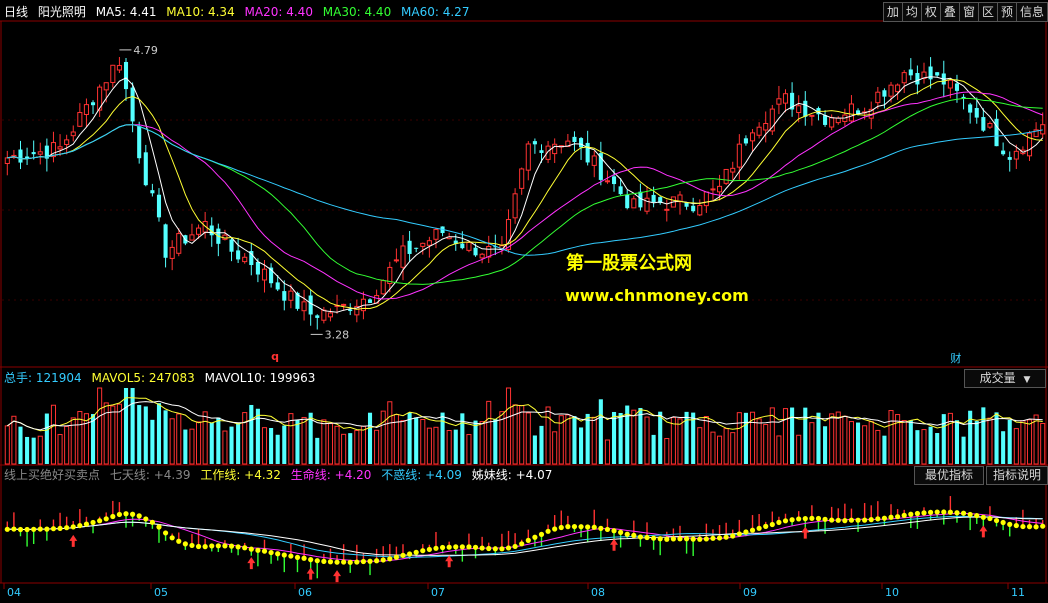 The height and width of the screenshot is (603, 1048). I want to click on toolbar-window-button: 窗, so click(968, 12).